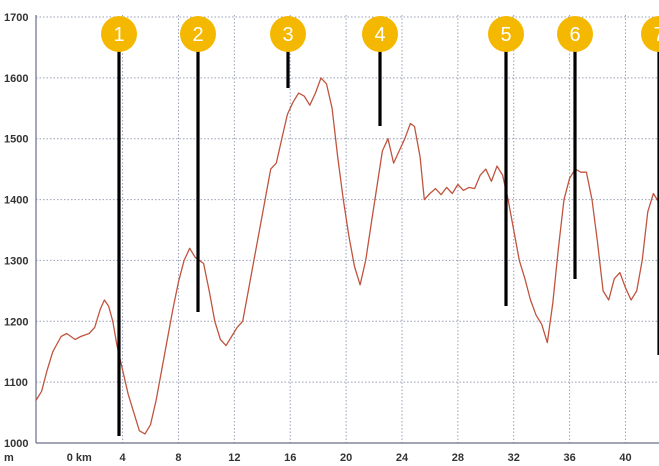 The image size is (659, 466). I want to click on marker-label: 4, so click(379, 35).